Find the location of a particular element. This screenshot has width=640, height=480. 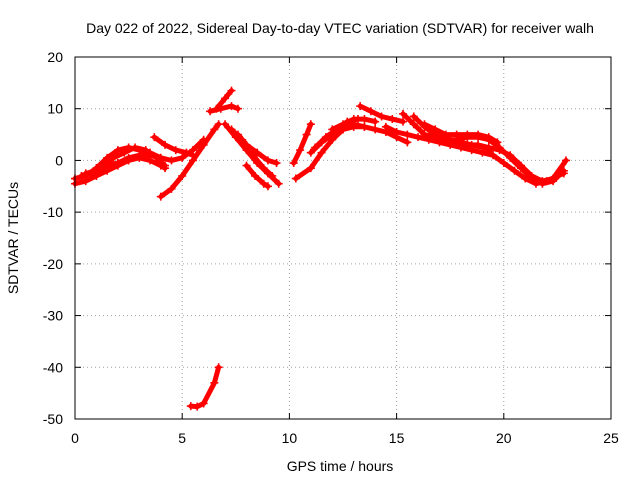

x-tick-label: 15 is located at coordinates (397, 438).